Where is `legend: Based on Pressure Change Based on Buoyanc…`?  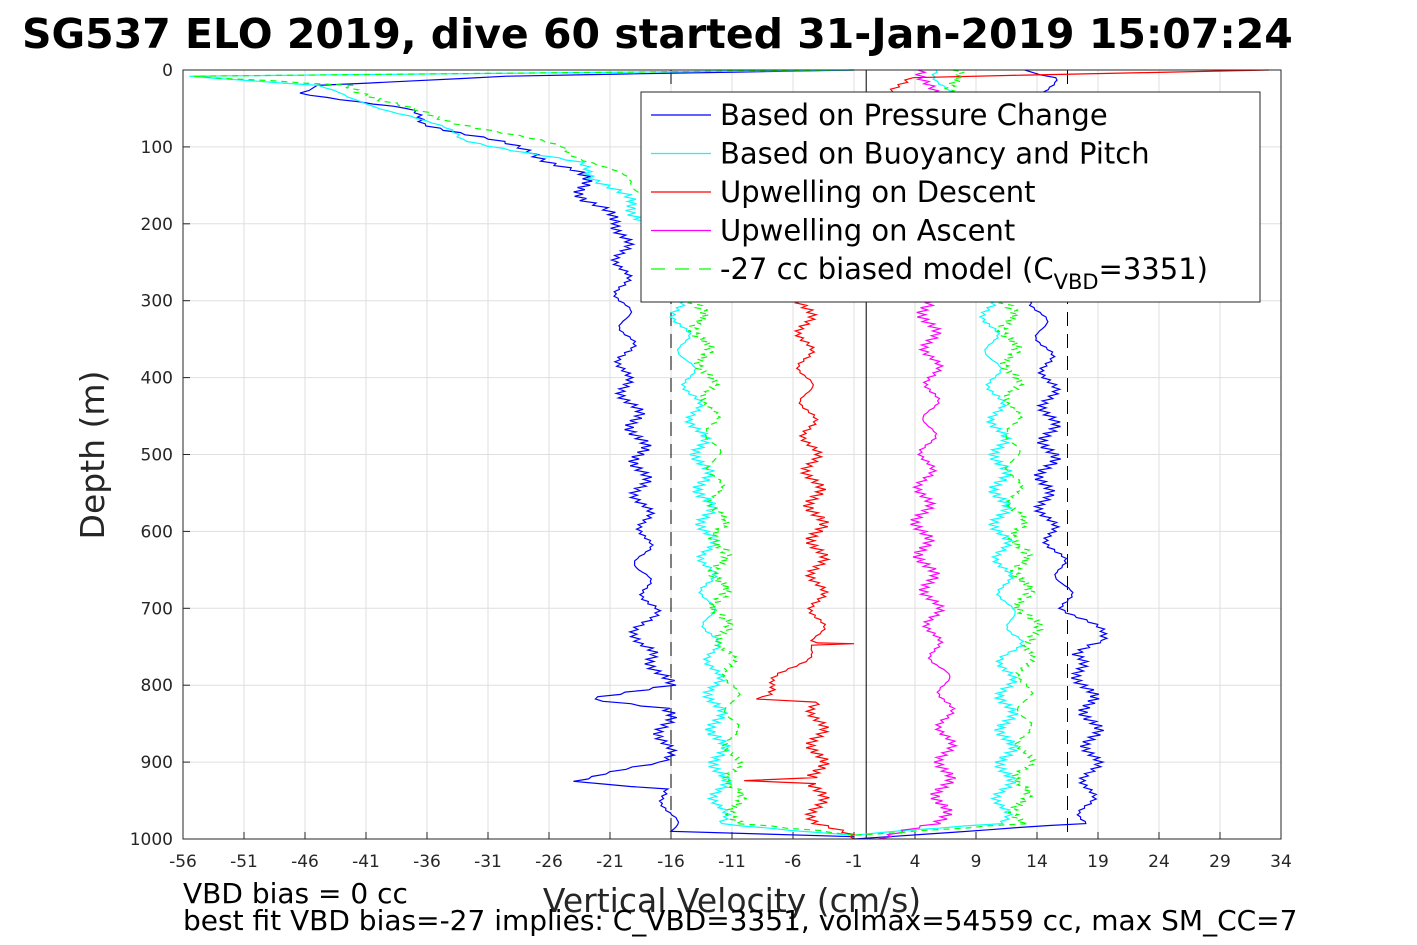 legend: Based on Pressure Change Based on Buoyanc… is located at coordinates (950, 197).